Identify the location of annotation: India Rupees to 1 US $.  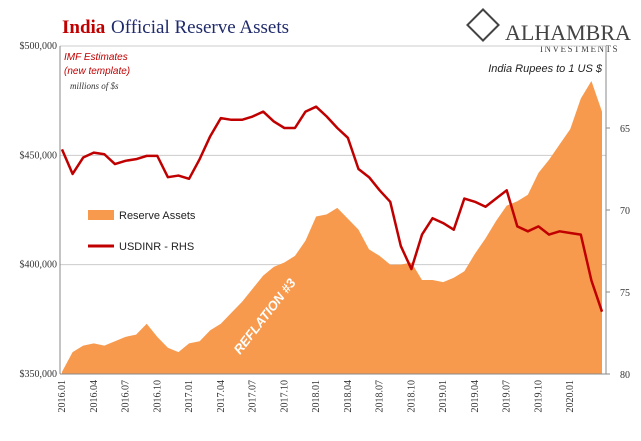
(545, 69).